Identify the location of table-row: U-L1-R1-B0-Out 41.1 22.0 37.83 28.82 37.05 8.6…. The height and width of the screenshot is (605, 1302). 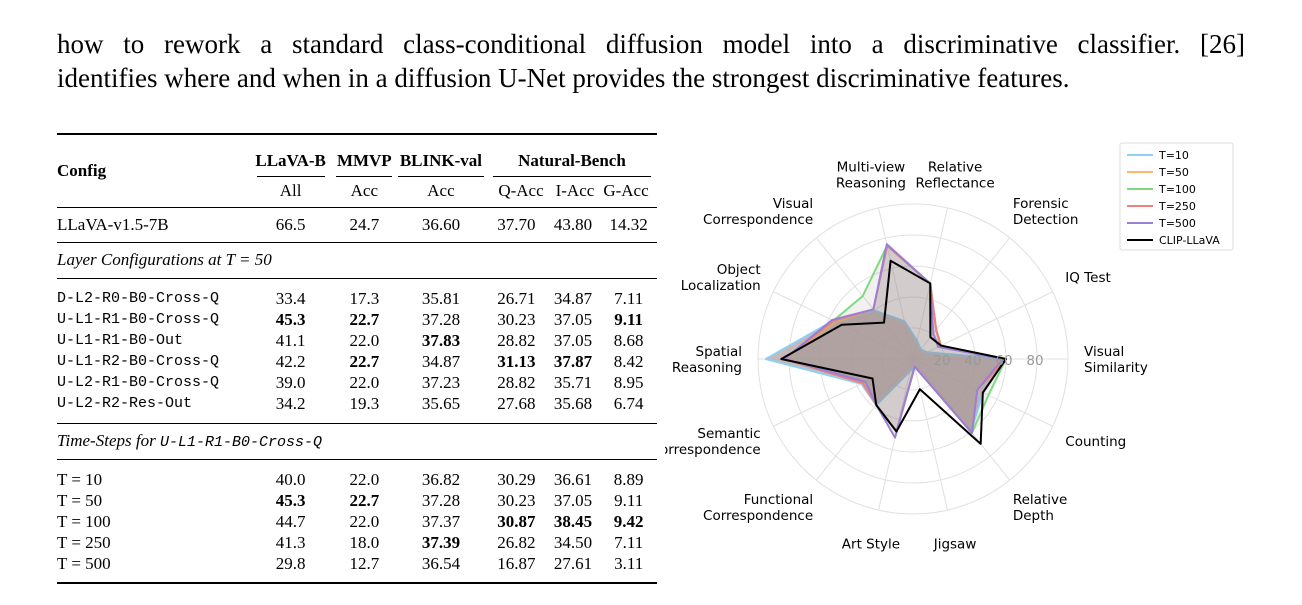
(357, 340).